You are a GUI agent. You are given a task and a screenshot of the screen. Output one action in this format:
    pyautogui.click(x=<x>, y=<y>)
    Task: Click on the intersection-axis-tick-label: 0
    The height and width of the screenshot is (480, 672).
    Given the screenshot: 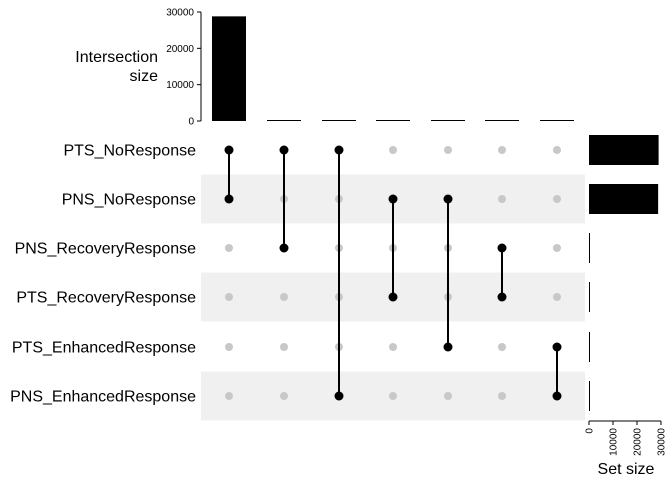 What is the action you would take?
    pyautogui.click(x=191, y=122)
    